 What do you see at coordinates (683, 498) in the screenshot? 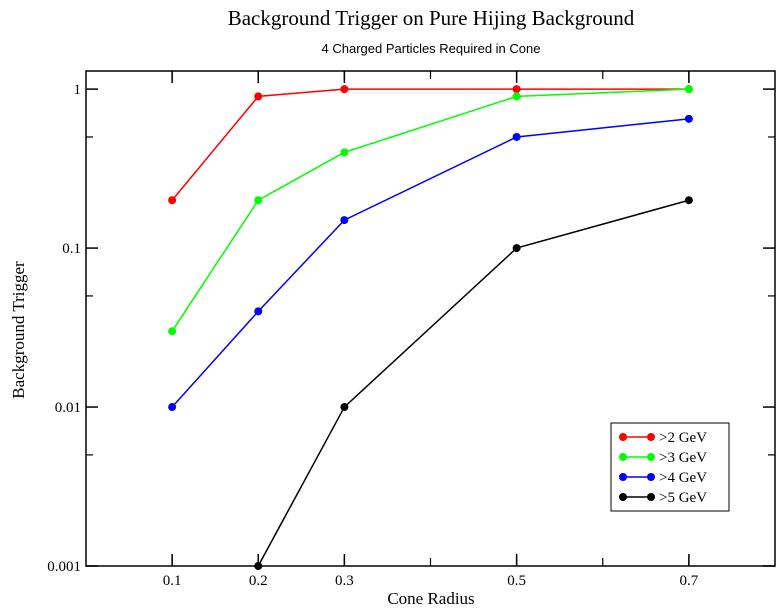
I see `legend-label: >5 GeV` at bounding box center [683, 498].